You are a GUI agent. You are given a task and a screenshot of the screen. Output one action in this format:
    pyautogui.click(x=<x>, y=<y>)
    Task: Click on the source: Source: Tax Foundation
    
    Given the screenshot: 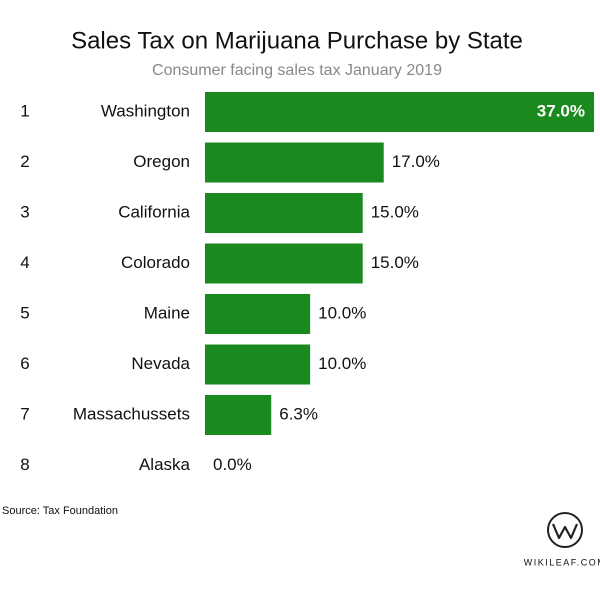 What is the action you would take?
    pyautogui.click(x=60, y=511)
    